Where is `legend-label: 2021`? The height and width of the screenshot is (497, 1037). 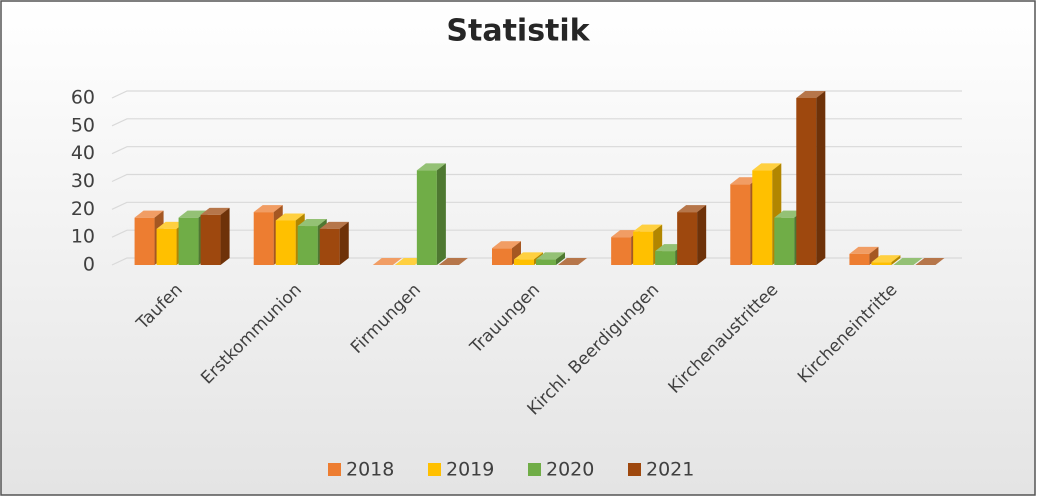 legend-label: 2021 is located at coordinates (670, 470).